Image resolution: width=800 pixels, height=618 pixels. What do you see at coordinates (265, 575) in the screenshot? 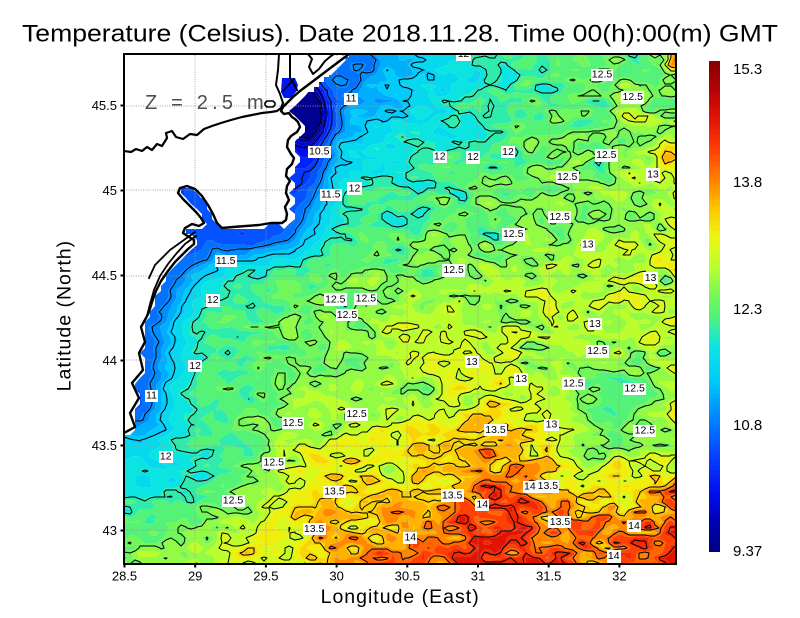
I see `svg-text: 29.5` at bounding box center [265, 575].